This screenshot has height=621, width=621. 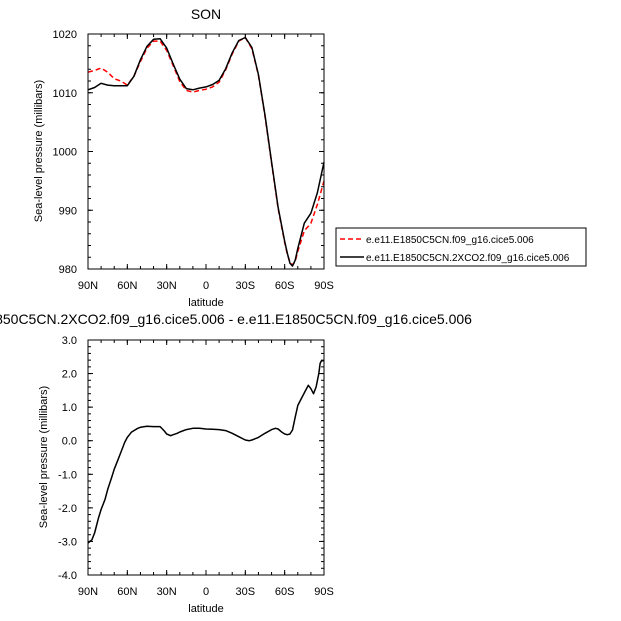 I want to click on bottom-y-tick-label: 2.0, so click(x=69, y=375).